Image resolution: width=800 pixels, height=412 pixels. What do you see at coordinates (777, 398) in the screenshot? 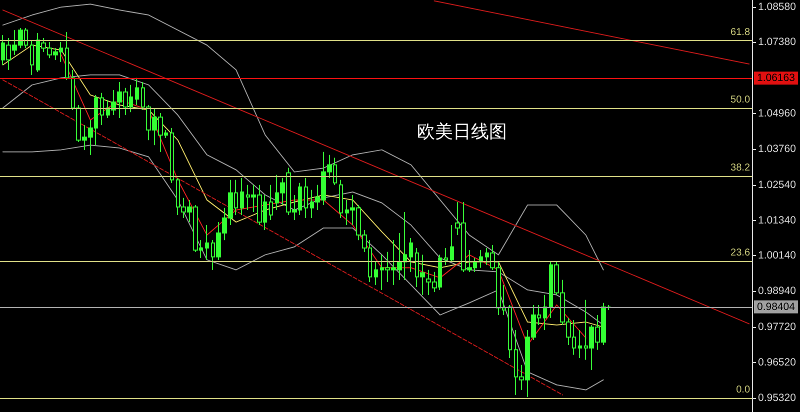
I see `y-tick-label: 0.95320` at bounding box center [777, 398].